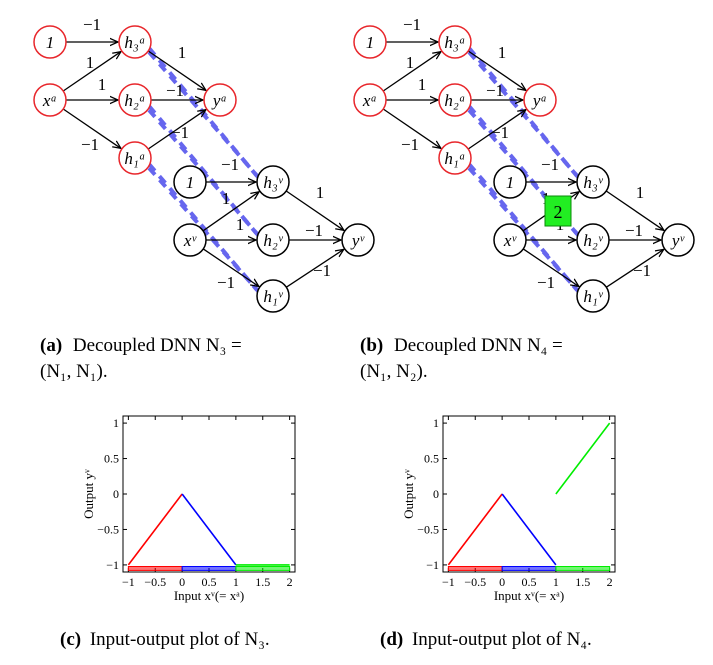 The width and height of the screenshot is (713, 665). I want to click on caption-c: (c) Input-output plot of N₃., so click(190, 640).